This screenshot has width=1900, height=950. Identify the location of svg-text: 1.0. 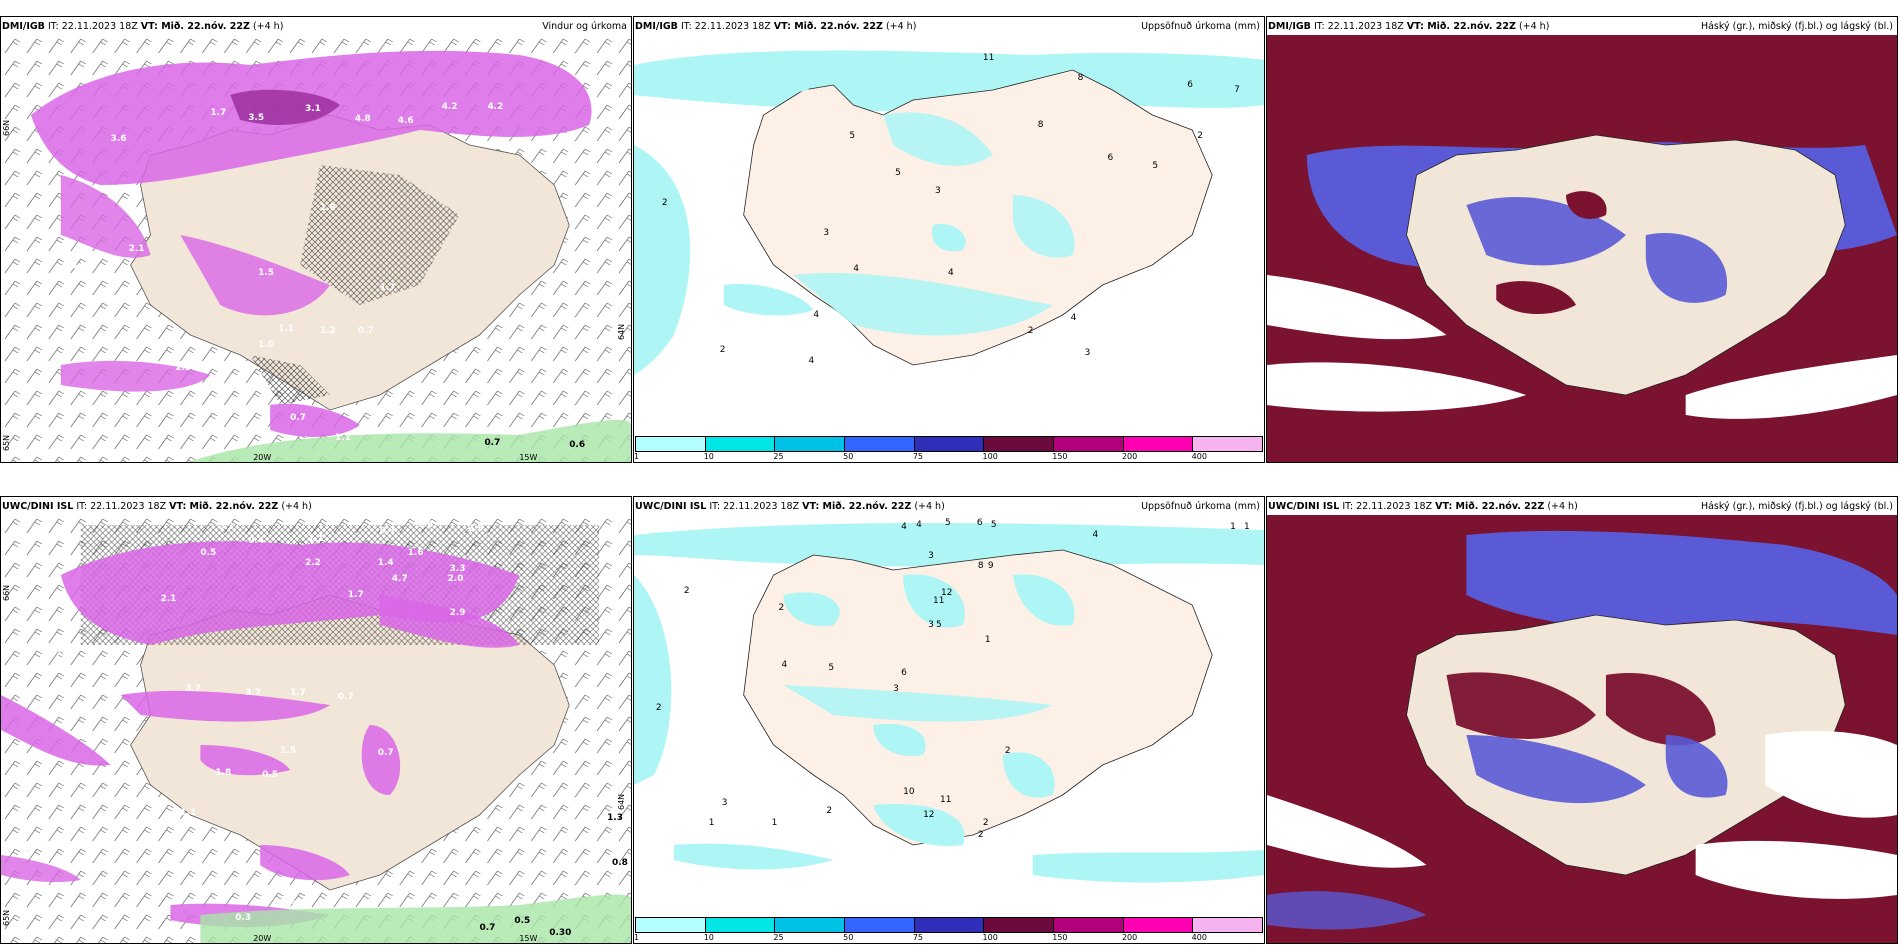
(64, 653).